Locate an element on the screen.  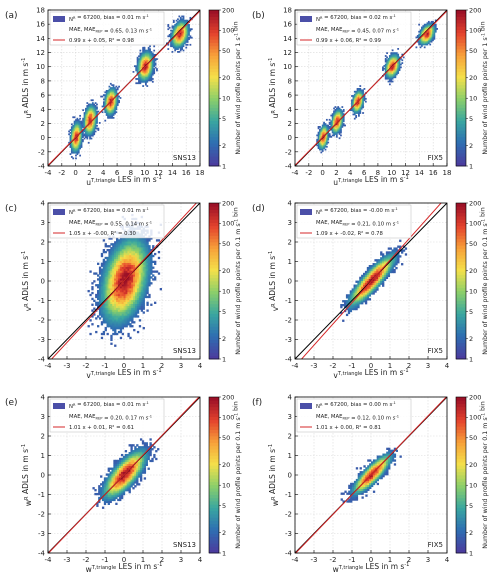
density-cluster is located at coordinates (374, 280).